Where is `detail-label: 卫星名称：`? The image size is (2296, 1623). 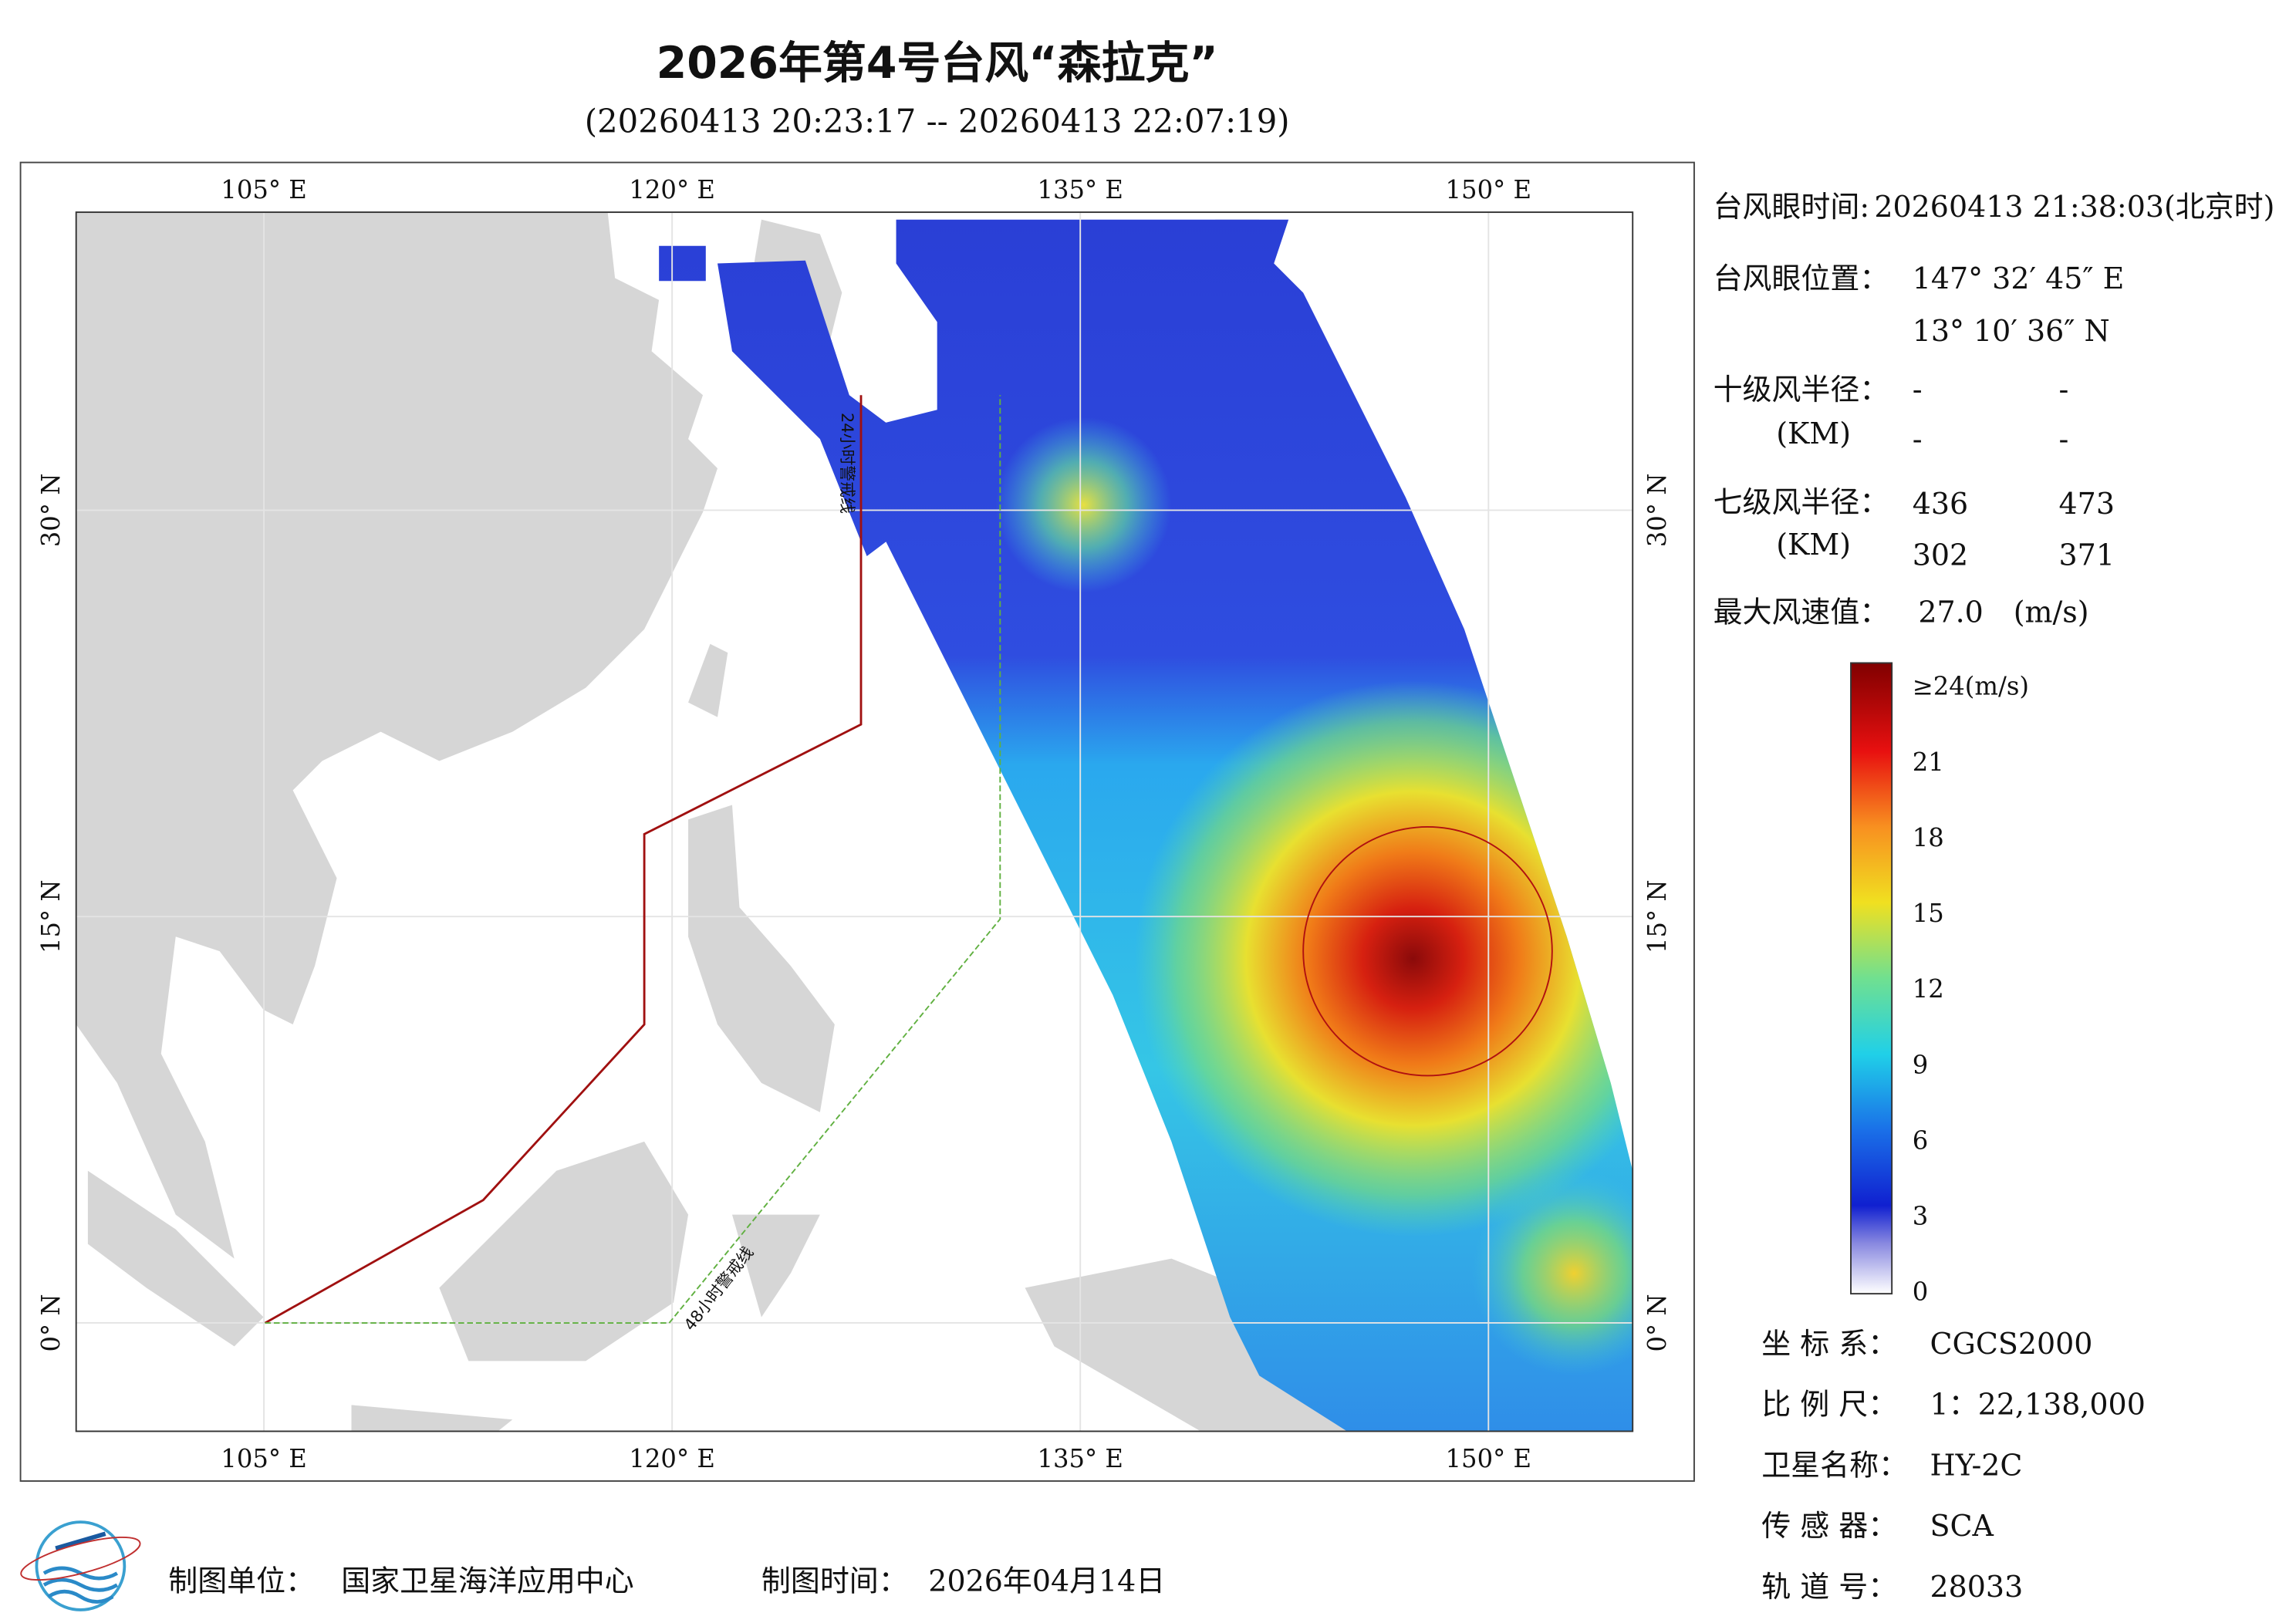 detail-label: 卫星名称： is located at coordinates (1835, 1465).